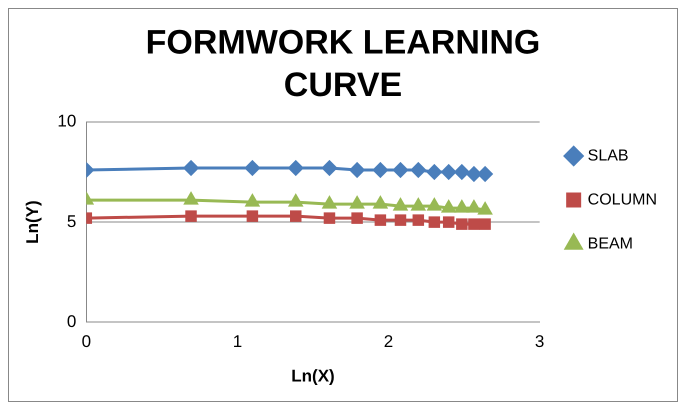  What do you see at coordinates (539, 342) in the screenshot?
I see `x-tick-label: 3` at bounding box center [539, 342].